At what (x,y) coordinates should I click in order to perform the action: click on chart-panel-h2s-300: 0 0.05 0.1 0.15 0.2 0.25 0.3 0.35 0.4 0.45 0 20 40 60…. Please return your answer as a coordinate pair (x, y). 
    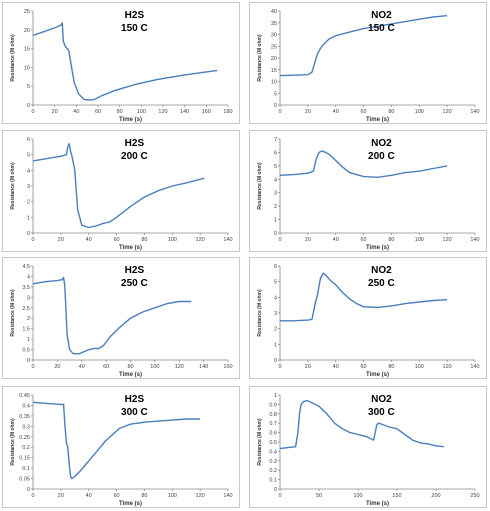
    Looking at the image, I should click on (121, 447).